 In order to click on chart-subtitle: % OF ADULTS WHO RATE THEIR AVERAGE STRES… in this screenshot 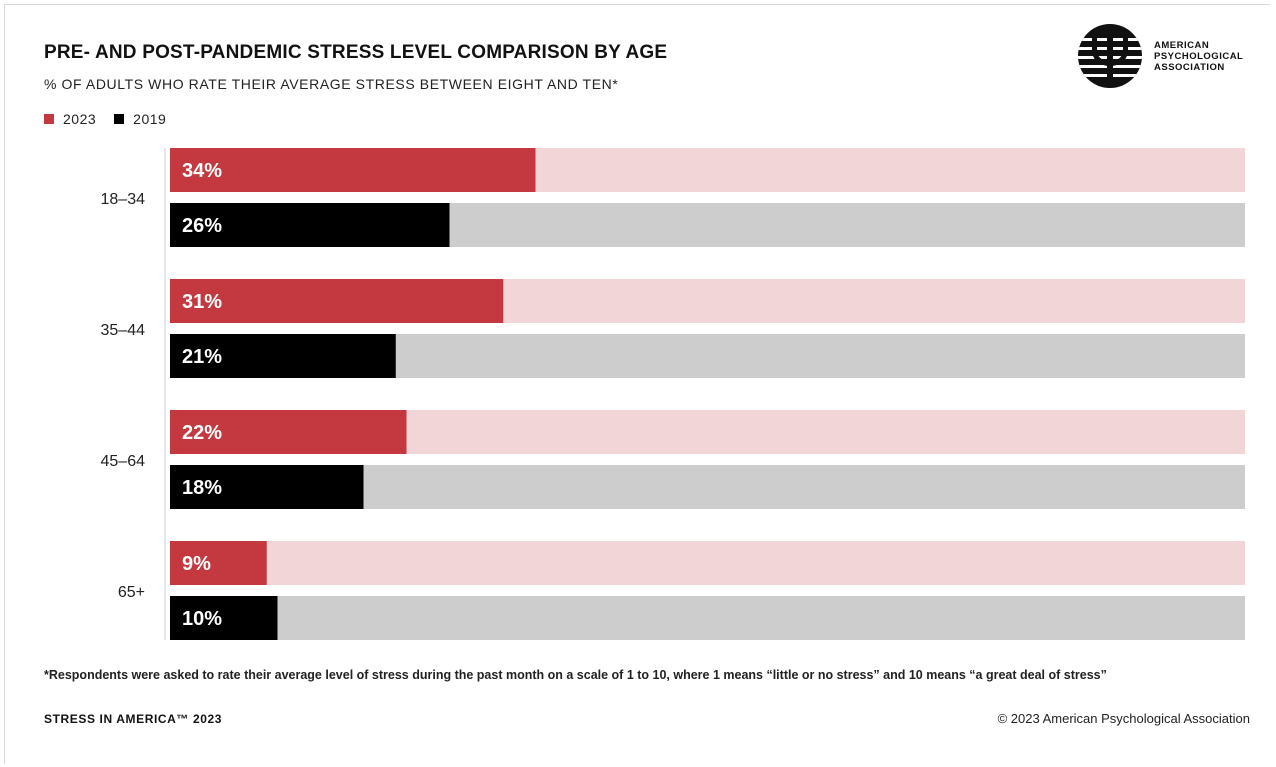, I will do `click(331, 84)`.